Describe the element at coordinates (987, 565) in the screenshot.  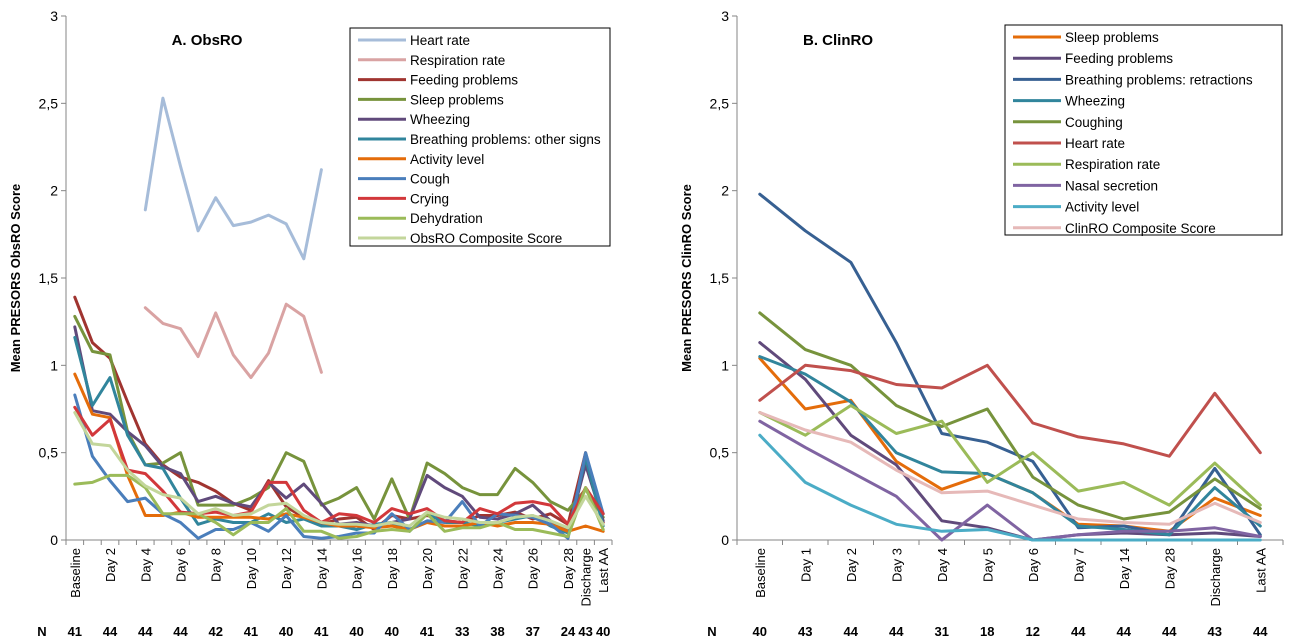
I see `x-tick-label: Day 5` at that location.